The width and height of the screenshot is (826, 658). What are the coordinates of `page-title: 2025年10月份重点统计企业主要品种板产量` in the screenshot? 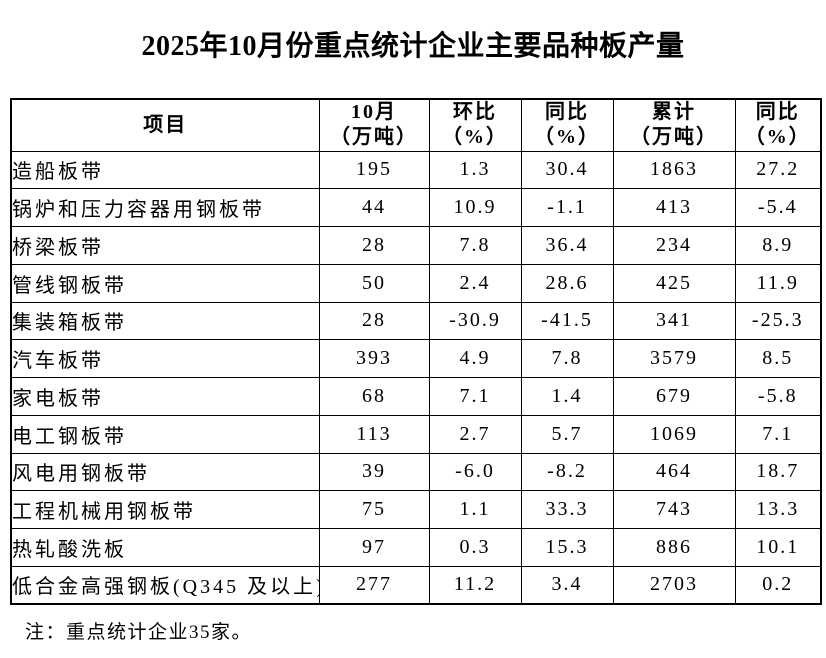 It's located at (413, 46).